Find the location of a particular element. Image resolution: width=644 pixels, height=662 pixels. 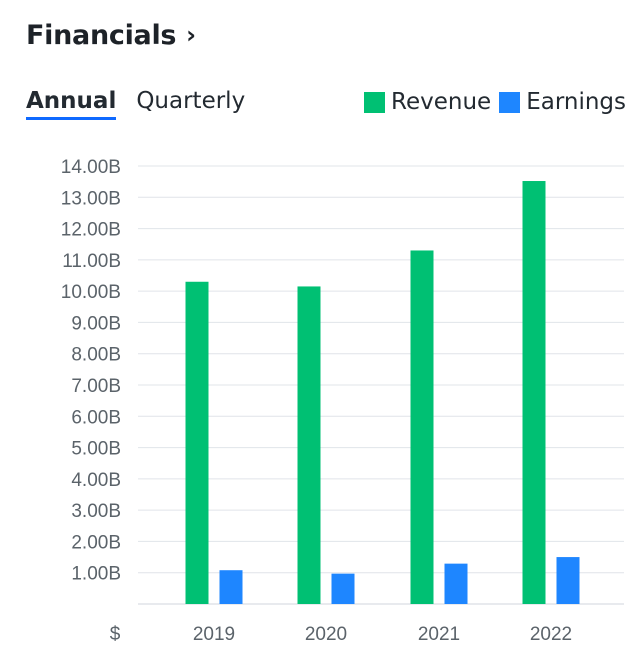

legend-label-revenue: Revenue is located at coordinates (441, 102).